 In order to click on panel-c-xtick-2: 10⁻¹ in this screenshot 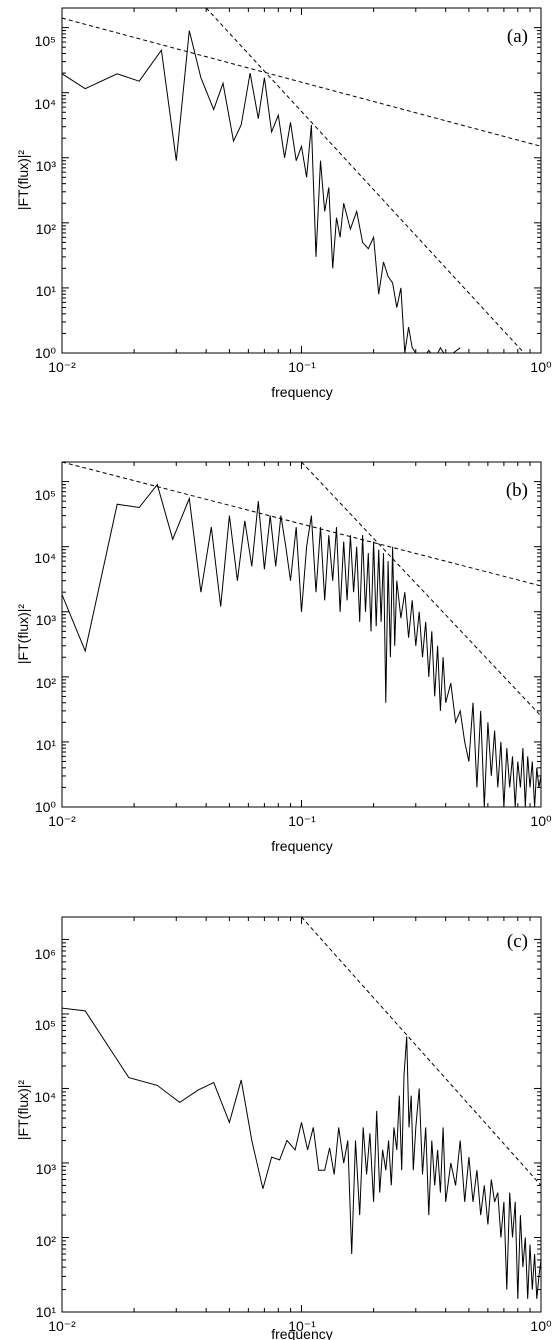, I will do `click(302, 1326)`.